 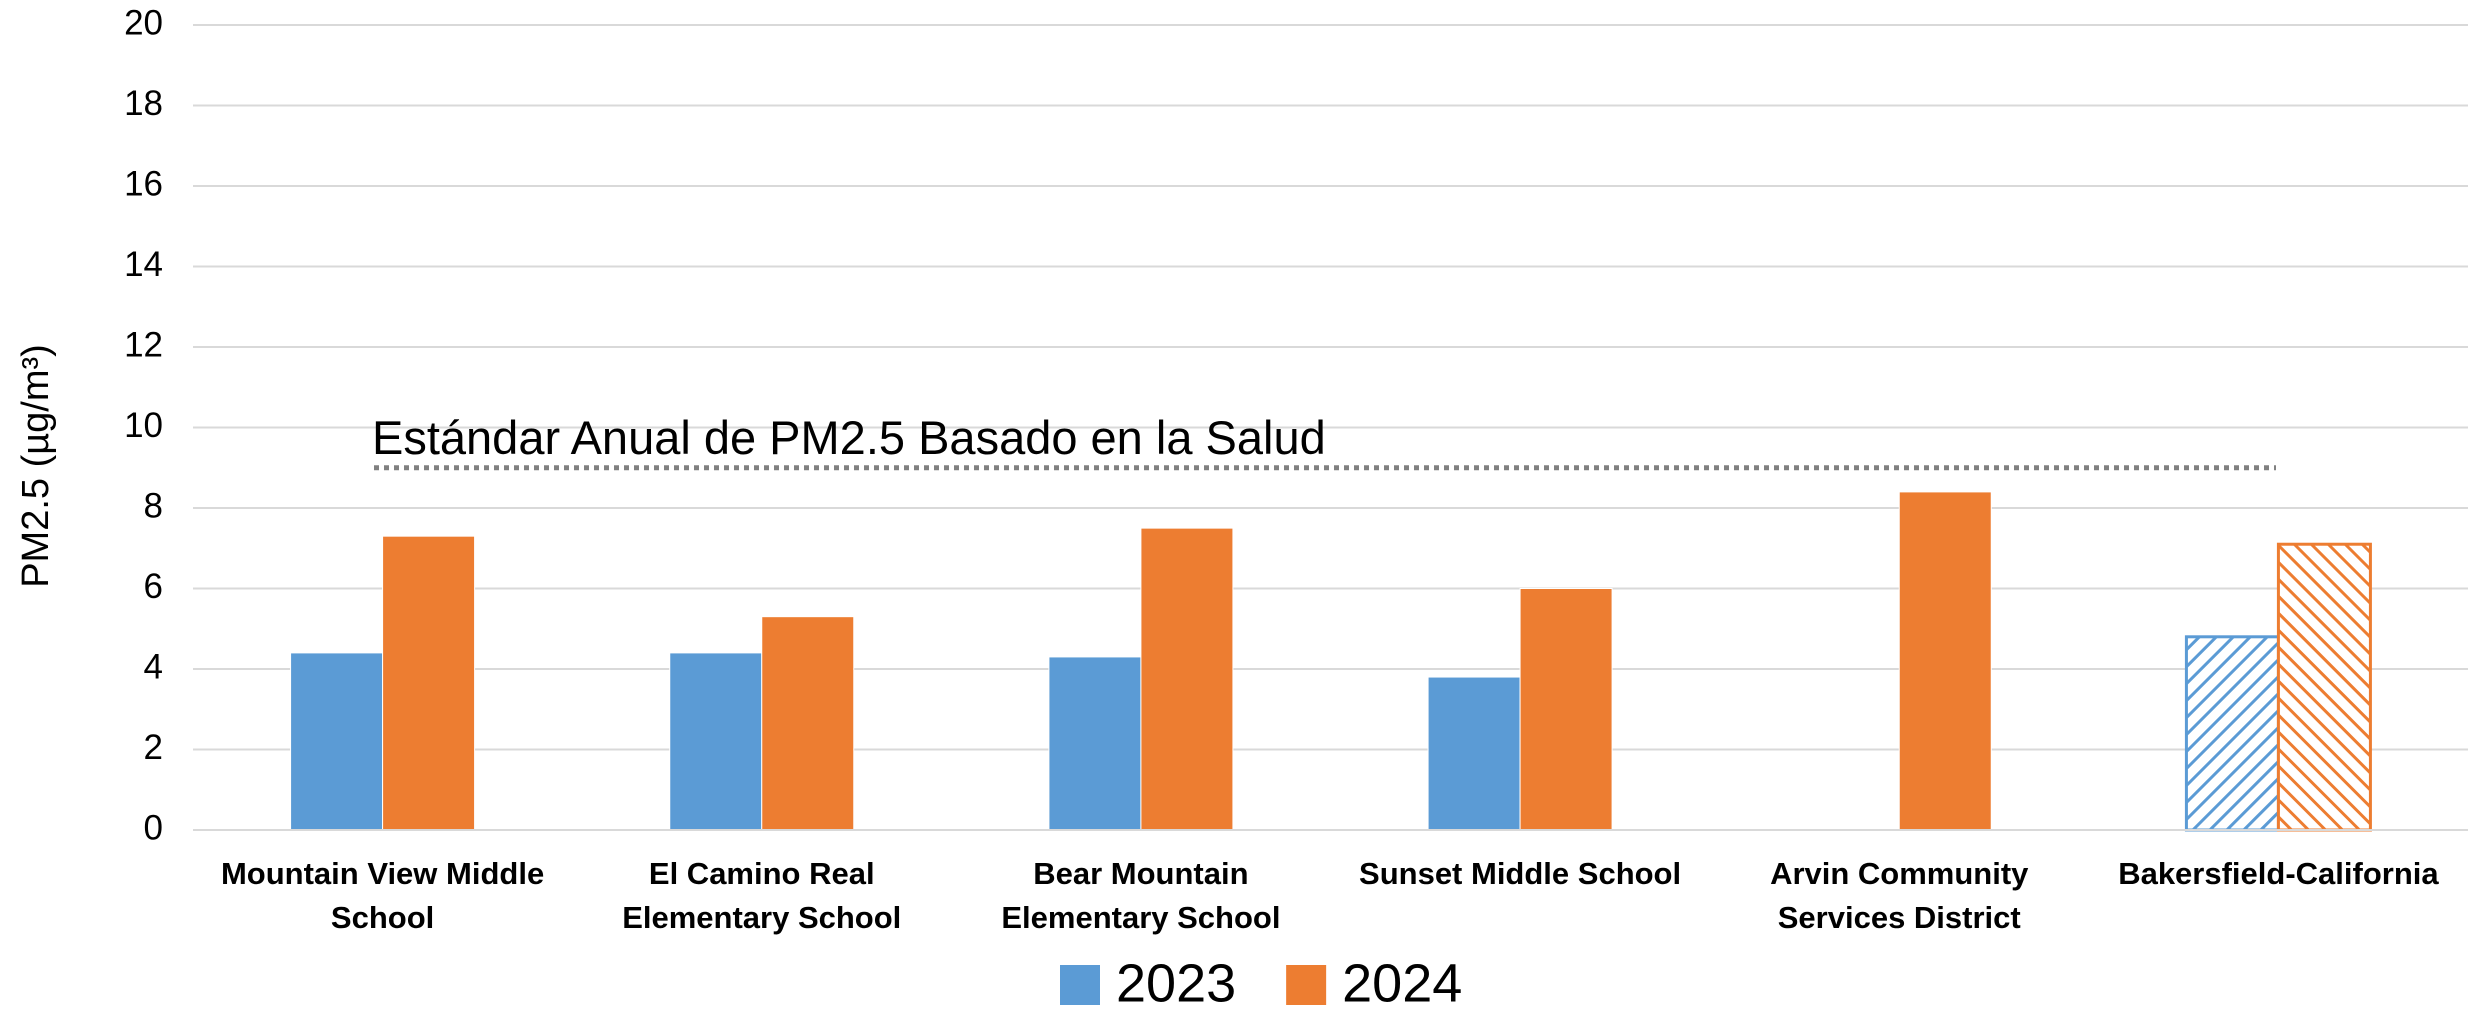 I want to click on y-tick-label: 6, so click(x=153, y=586).